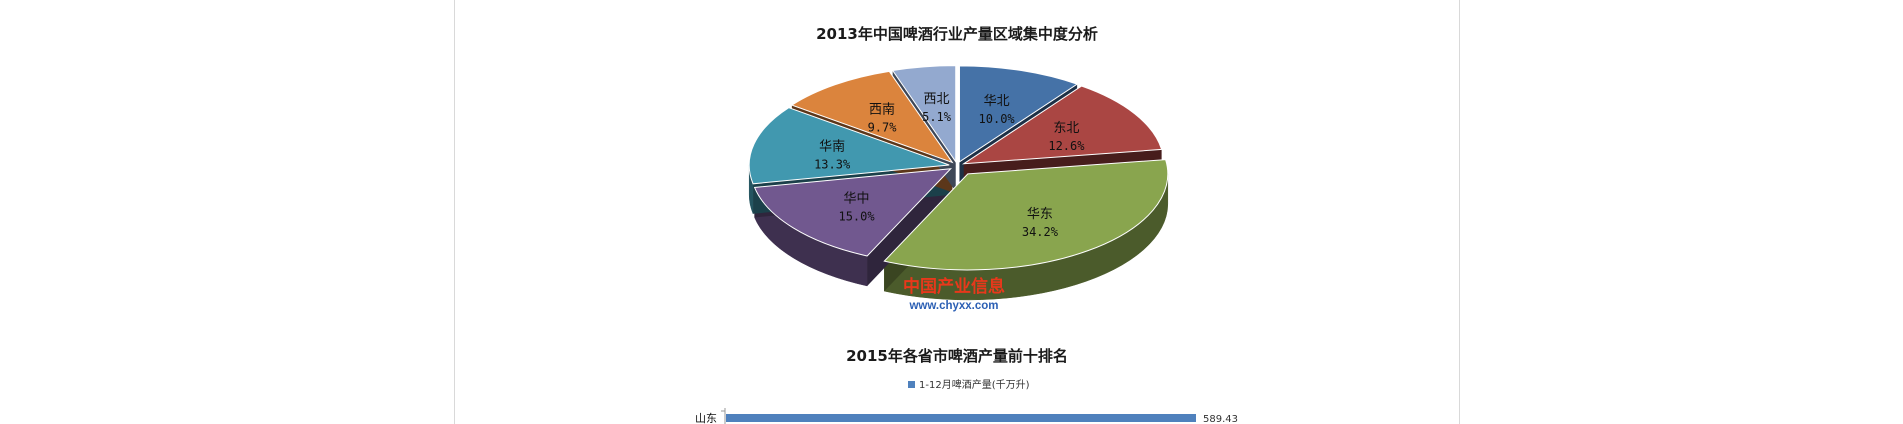  What do you see at coordinates (997, 101) in the screenshot?
I see `pie-label-category: 华北` at bounding box center [997, 101].